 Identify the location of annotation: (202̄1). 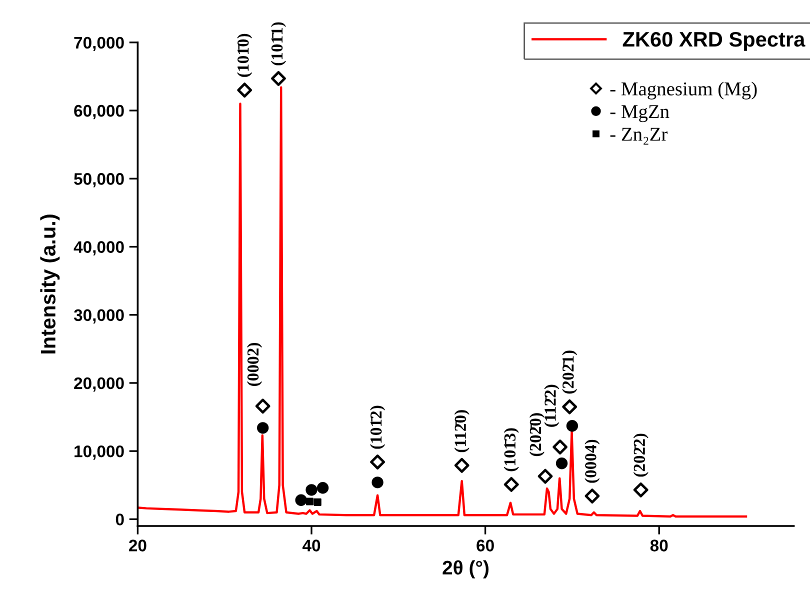
(570, 372).